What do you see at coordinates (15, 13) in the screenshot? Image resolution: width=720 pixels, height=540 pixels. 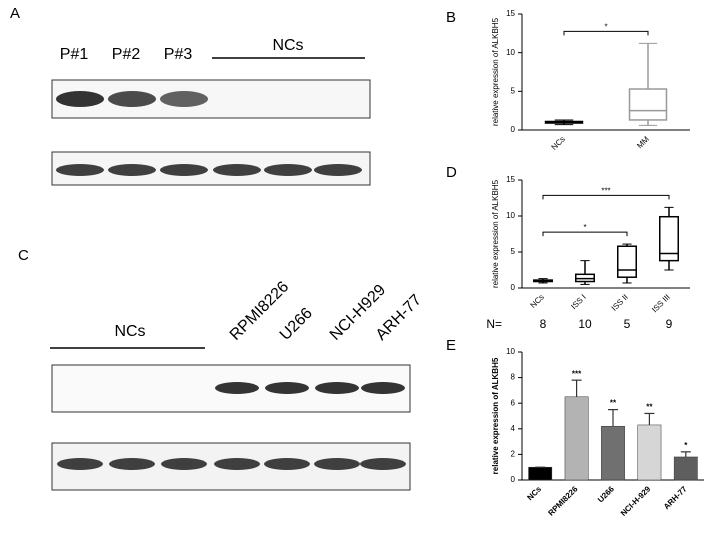 I see `panel-label: A` at bounding box center [15, 13].